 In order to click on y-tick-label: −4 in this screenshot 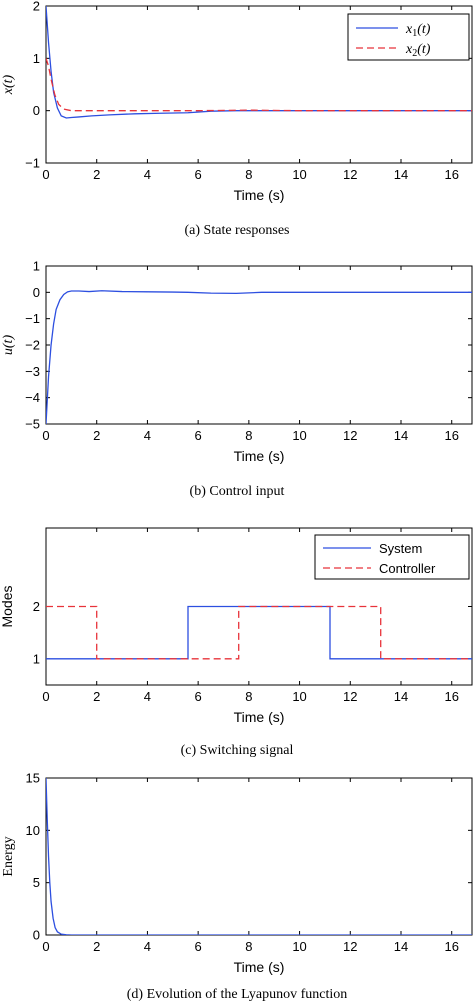, I will do `click(32, 397)`.